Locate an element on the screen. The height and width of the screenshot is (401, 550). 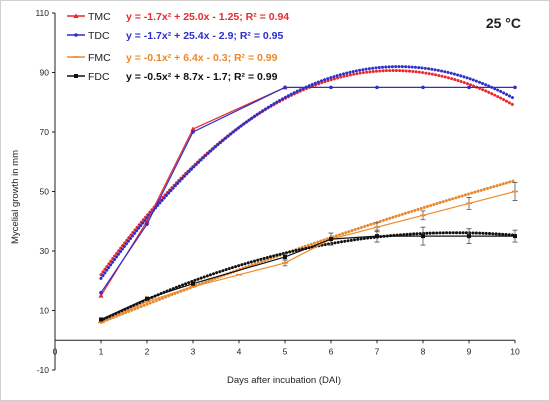
y-tick-label: 10 is located at coordinates (45, 311).